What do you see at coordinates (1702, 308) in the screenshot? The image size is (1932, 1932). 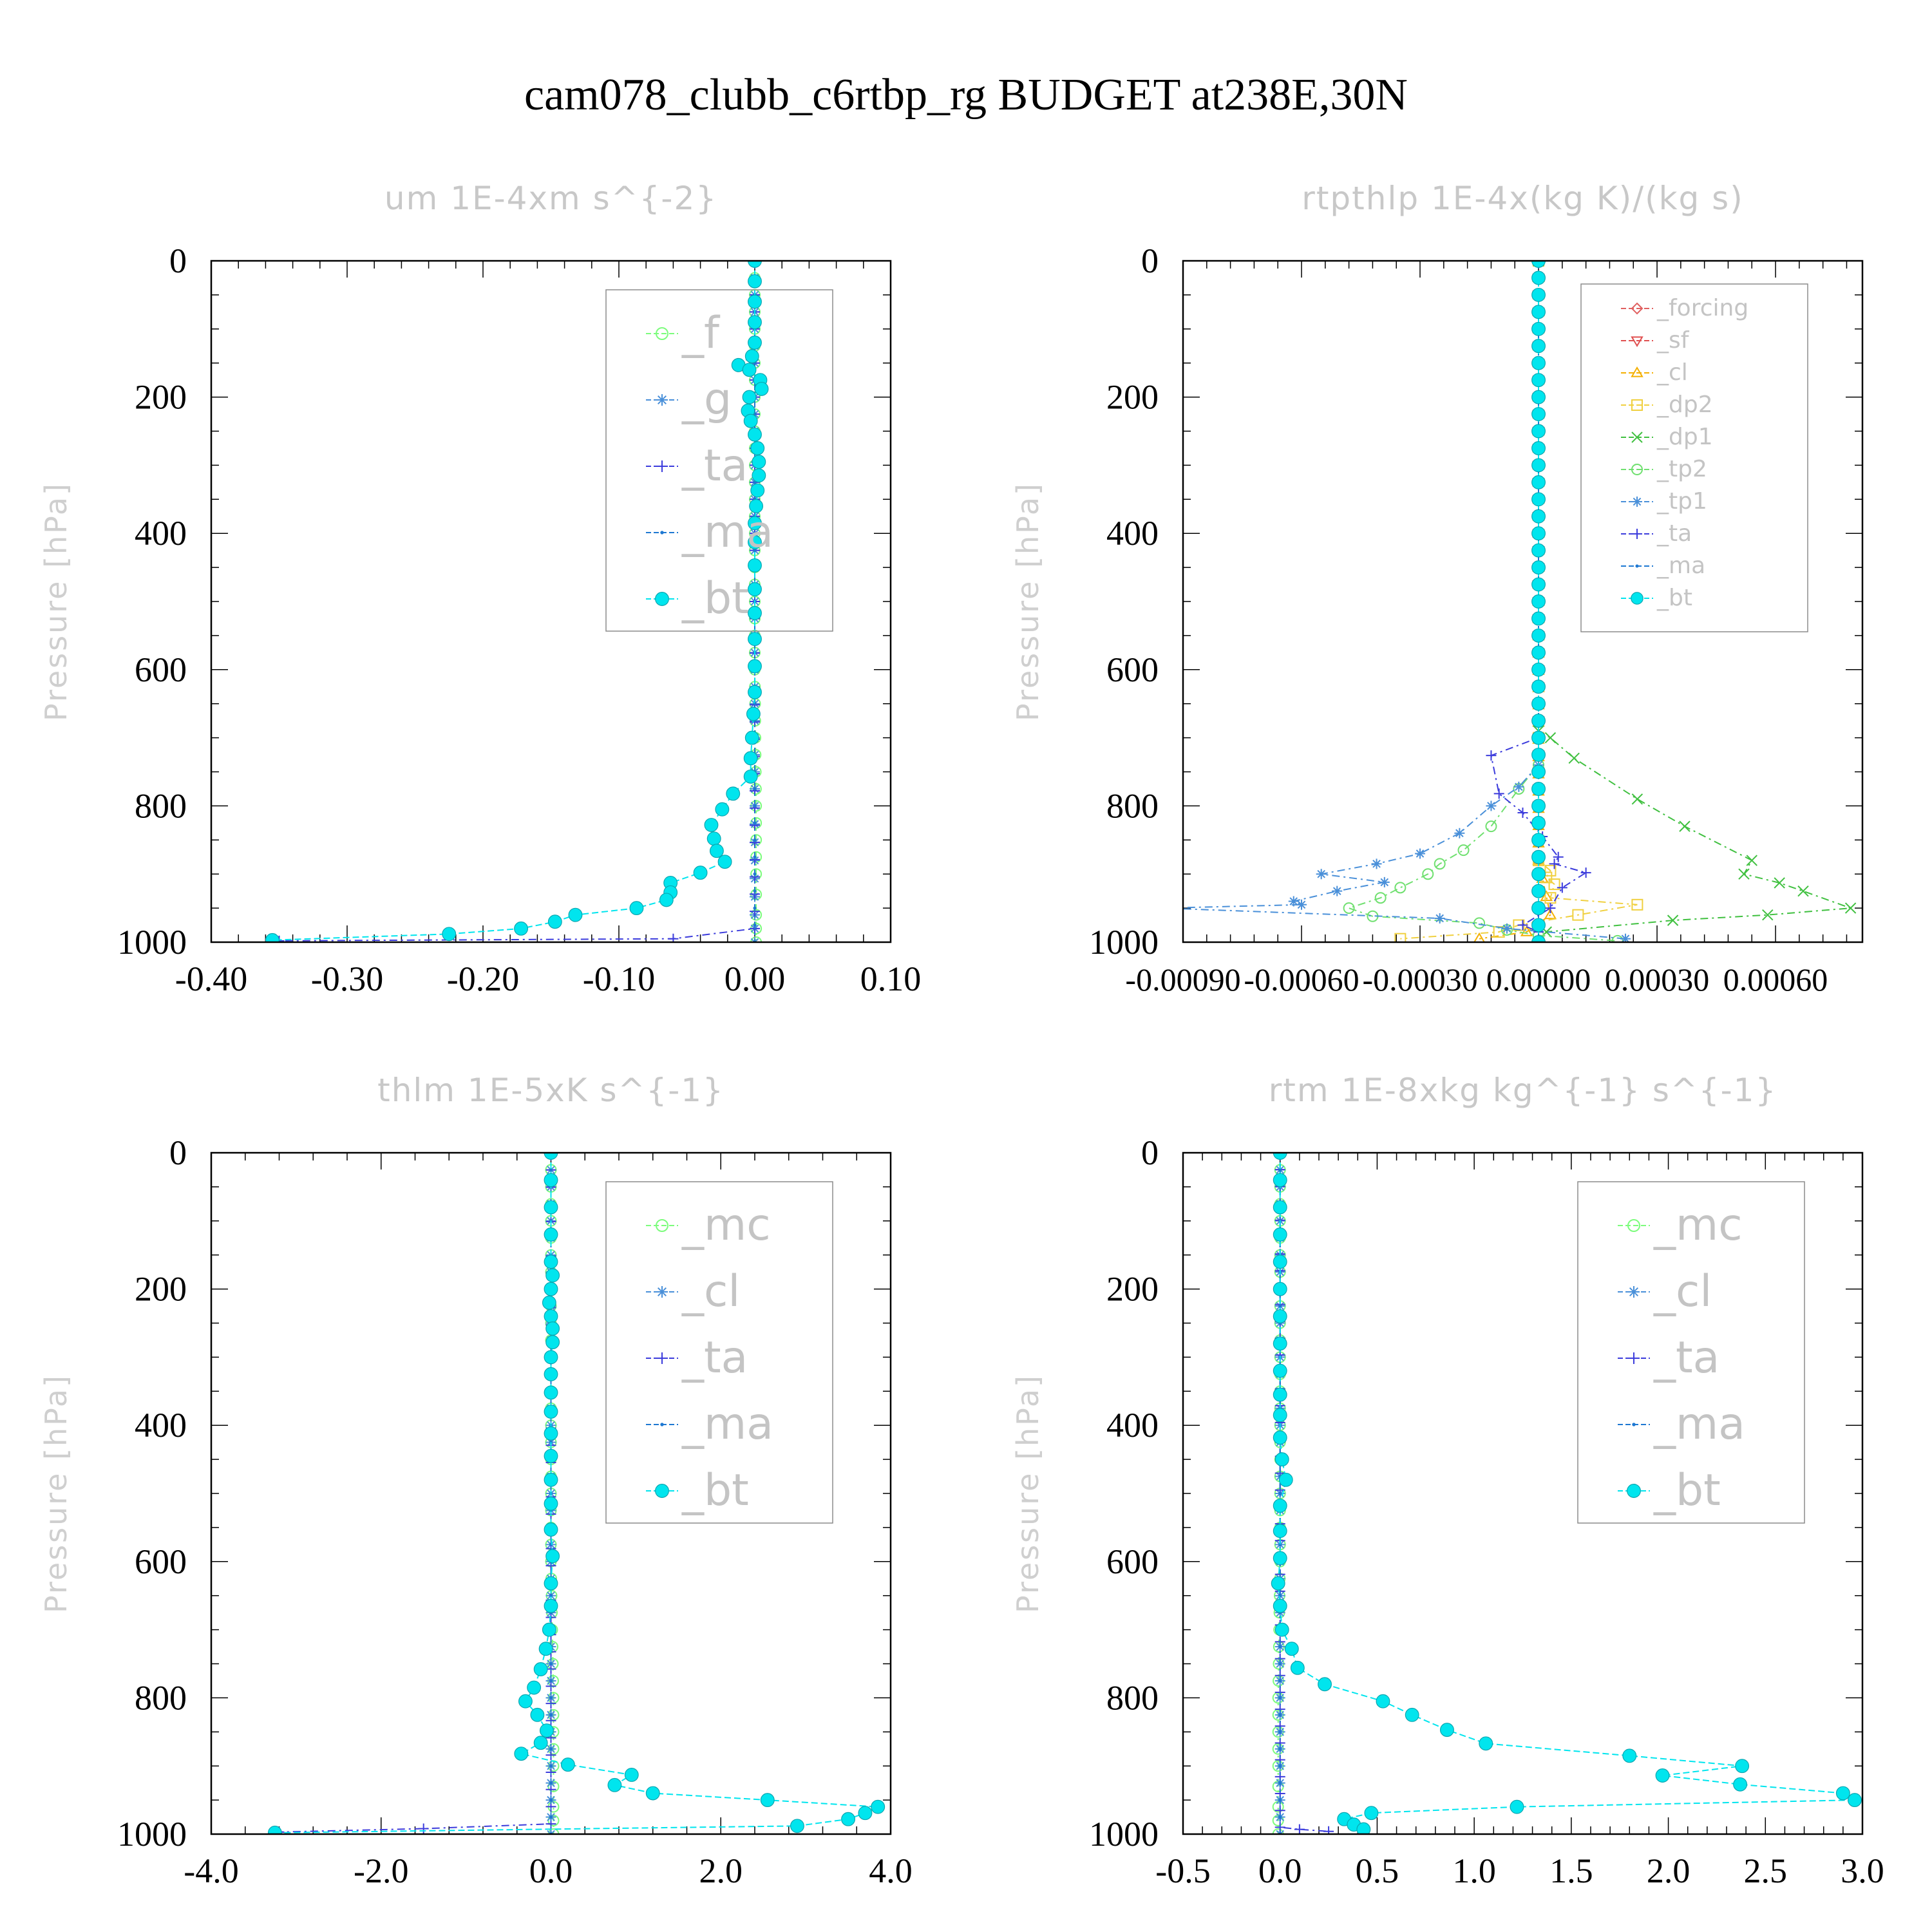 I see `legend-label: _forcing` at bounding box center [1702, 308].